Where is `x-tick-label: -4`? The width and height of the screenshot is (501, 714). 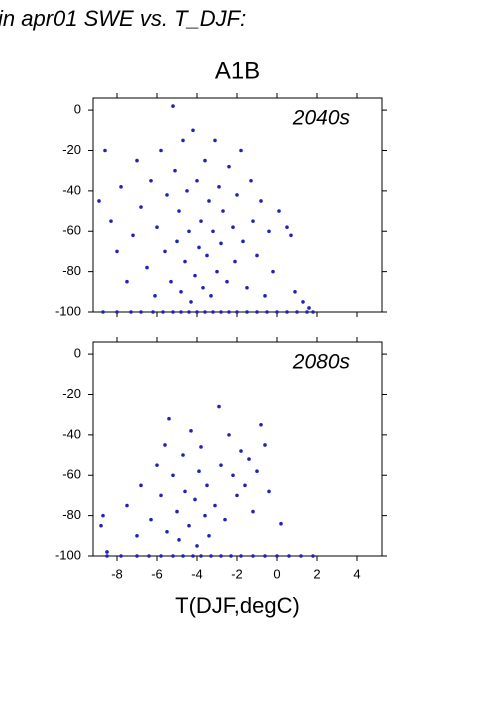 x-tick-label: -4 is located at coordinates (197, 573).